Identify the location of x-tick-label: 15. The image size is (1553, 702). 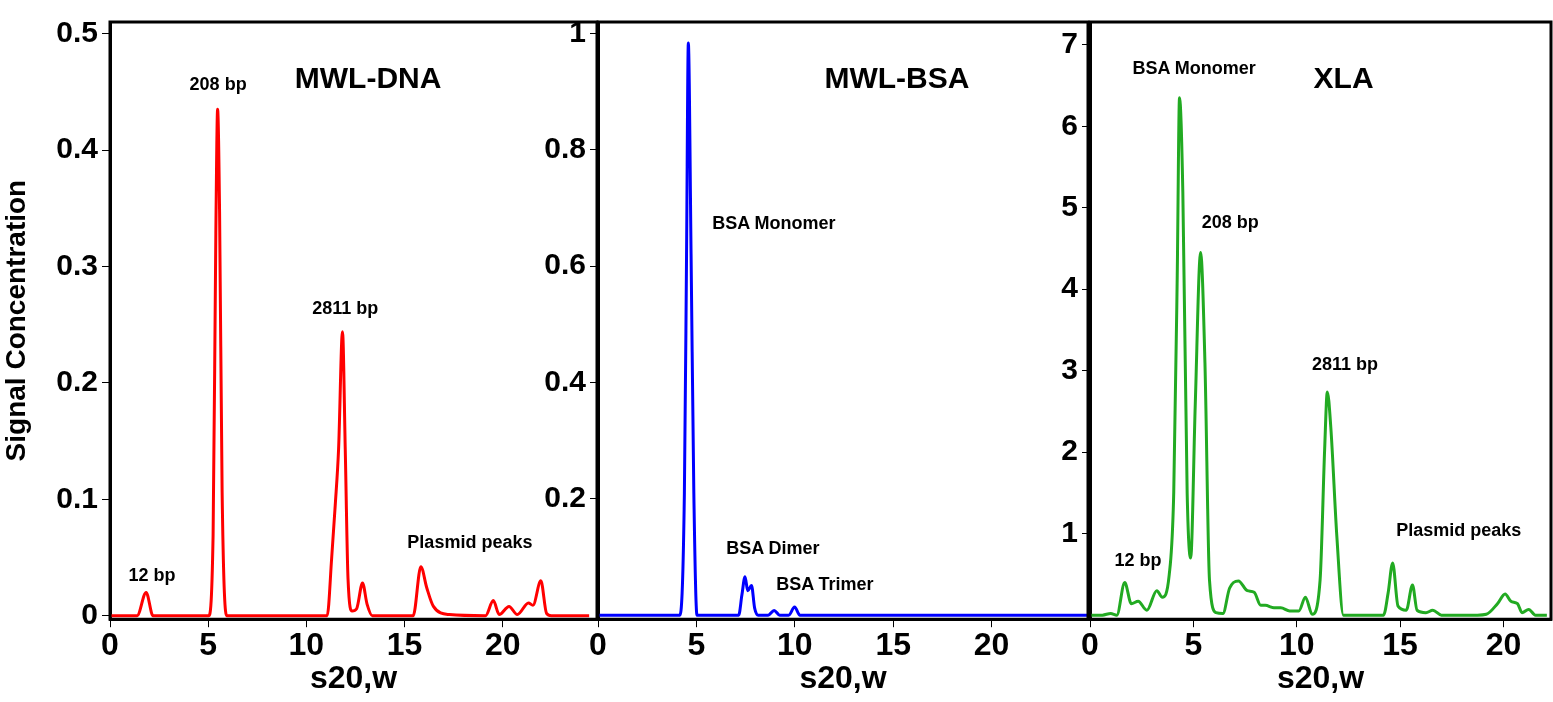
(1400, 644).